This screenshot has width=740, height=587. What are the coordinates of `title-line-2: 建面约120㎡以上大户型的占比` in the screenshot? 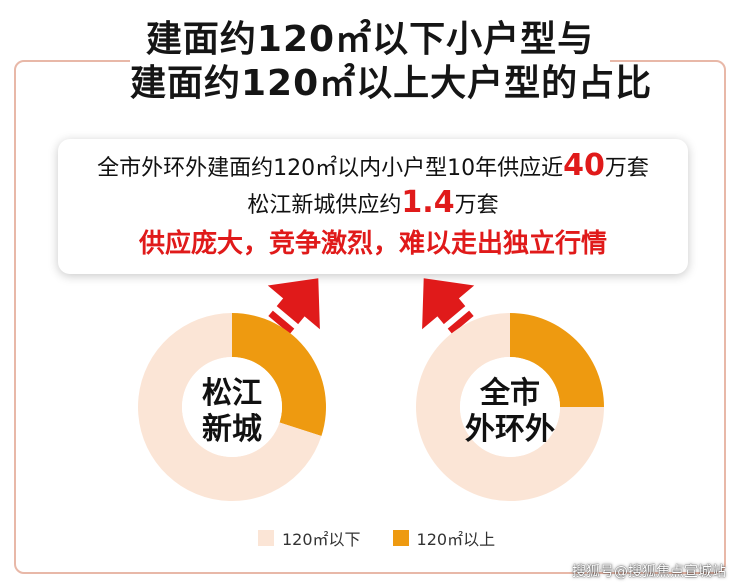 It's located at (391, 83).